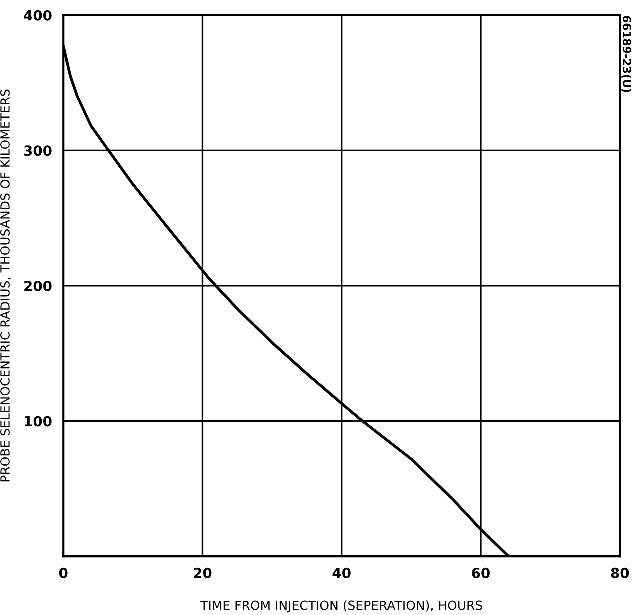 The height and width of the screenshot is (615, 636). What do you see at coordinates (63, 573) in the screenshot?
I see `x-tick-label: 0` at bounding box center [63, 573].